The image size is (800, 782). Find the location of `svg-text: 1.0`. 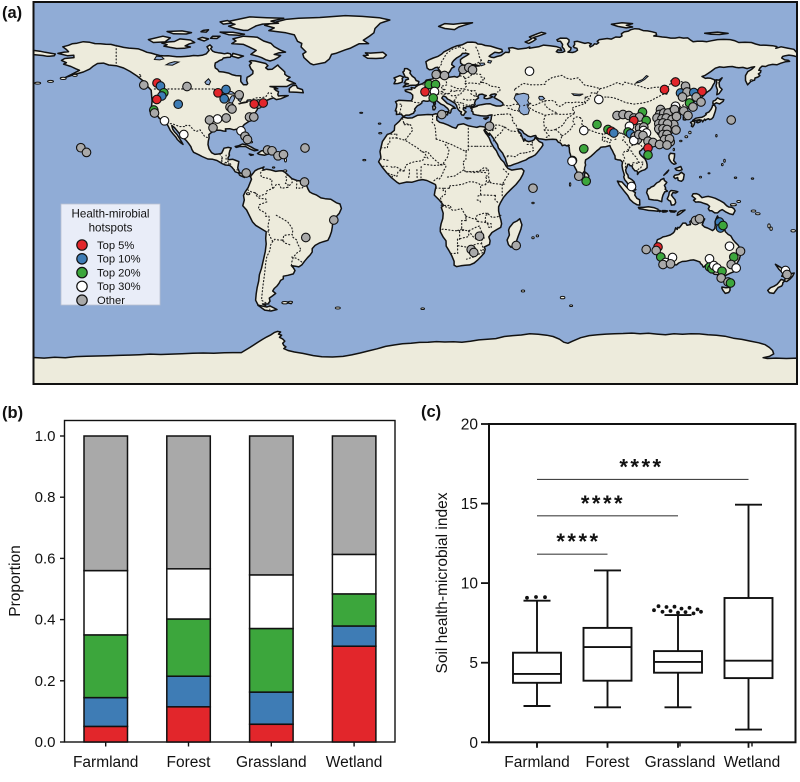

svg-text: 1.0 is located at coordinates (45, 436).